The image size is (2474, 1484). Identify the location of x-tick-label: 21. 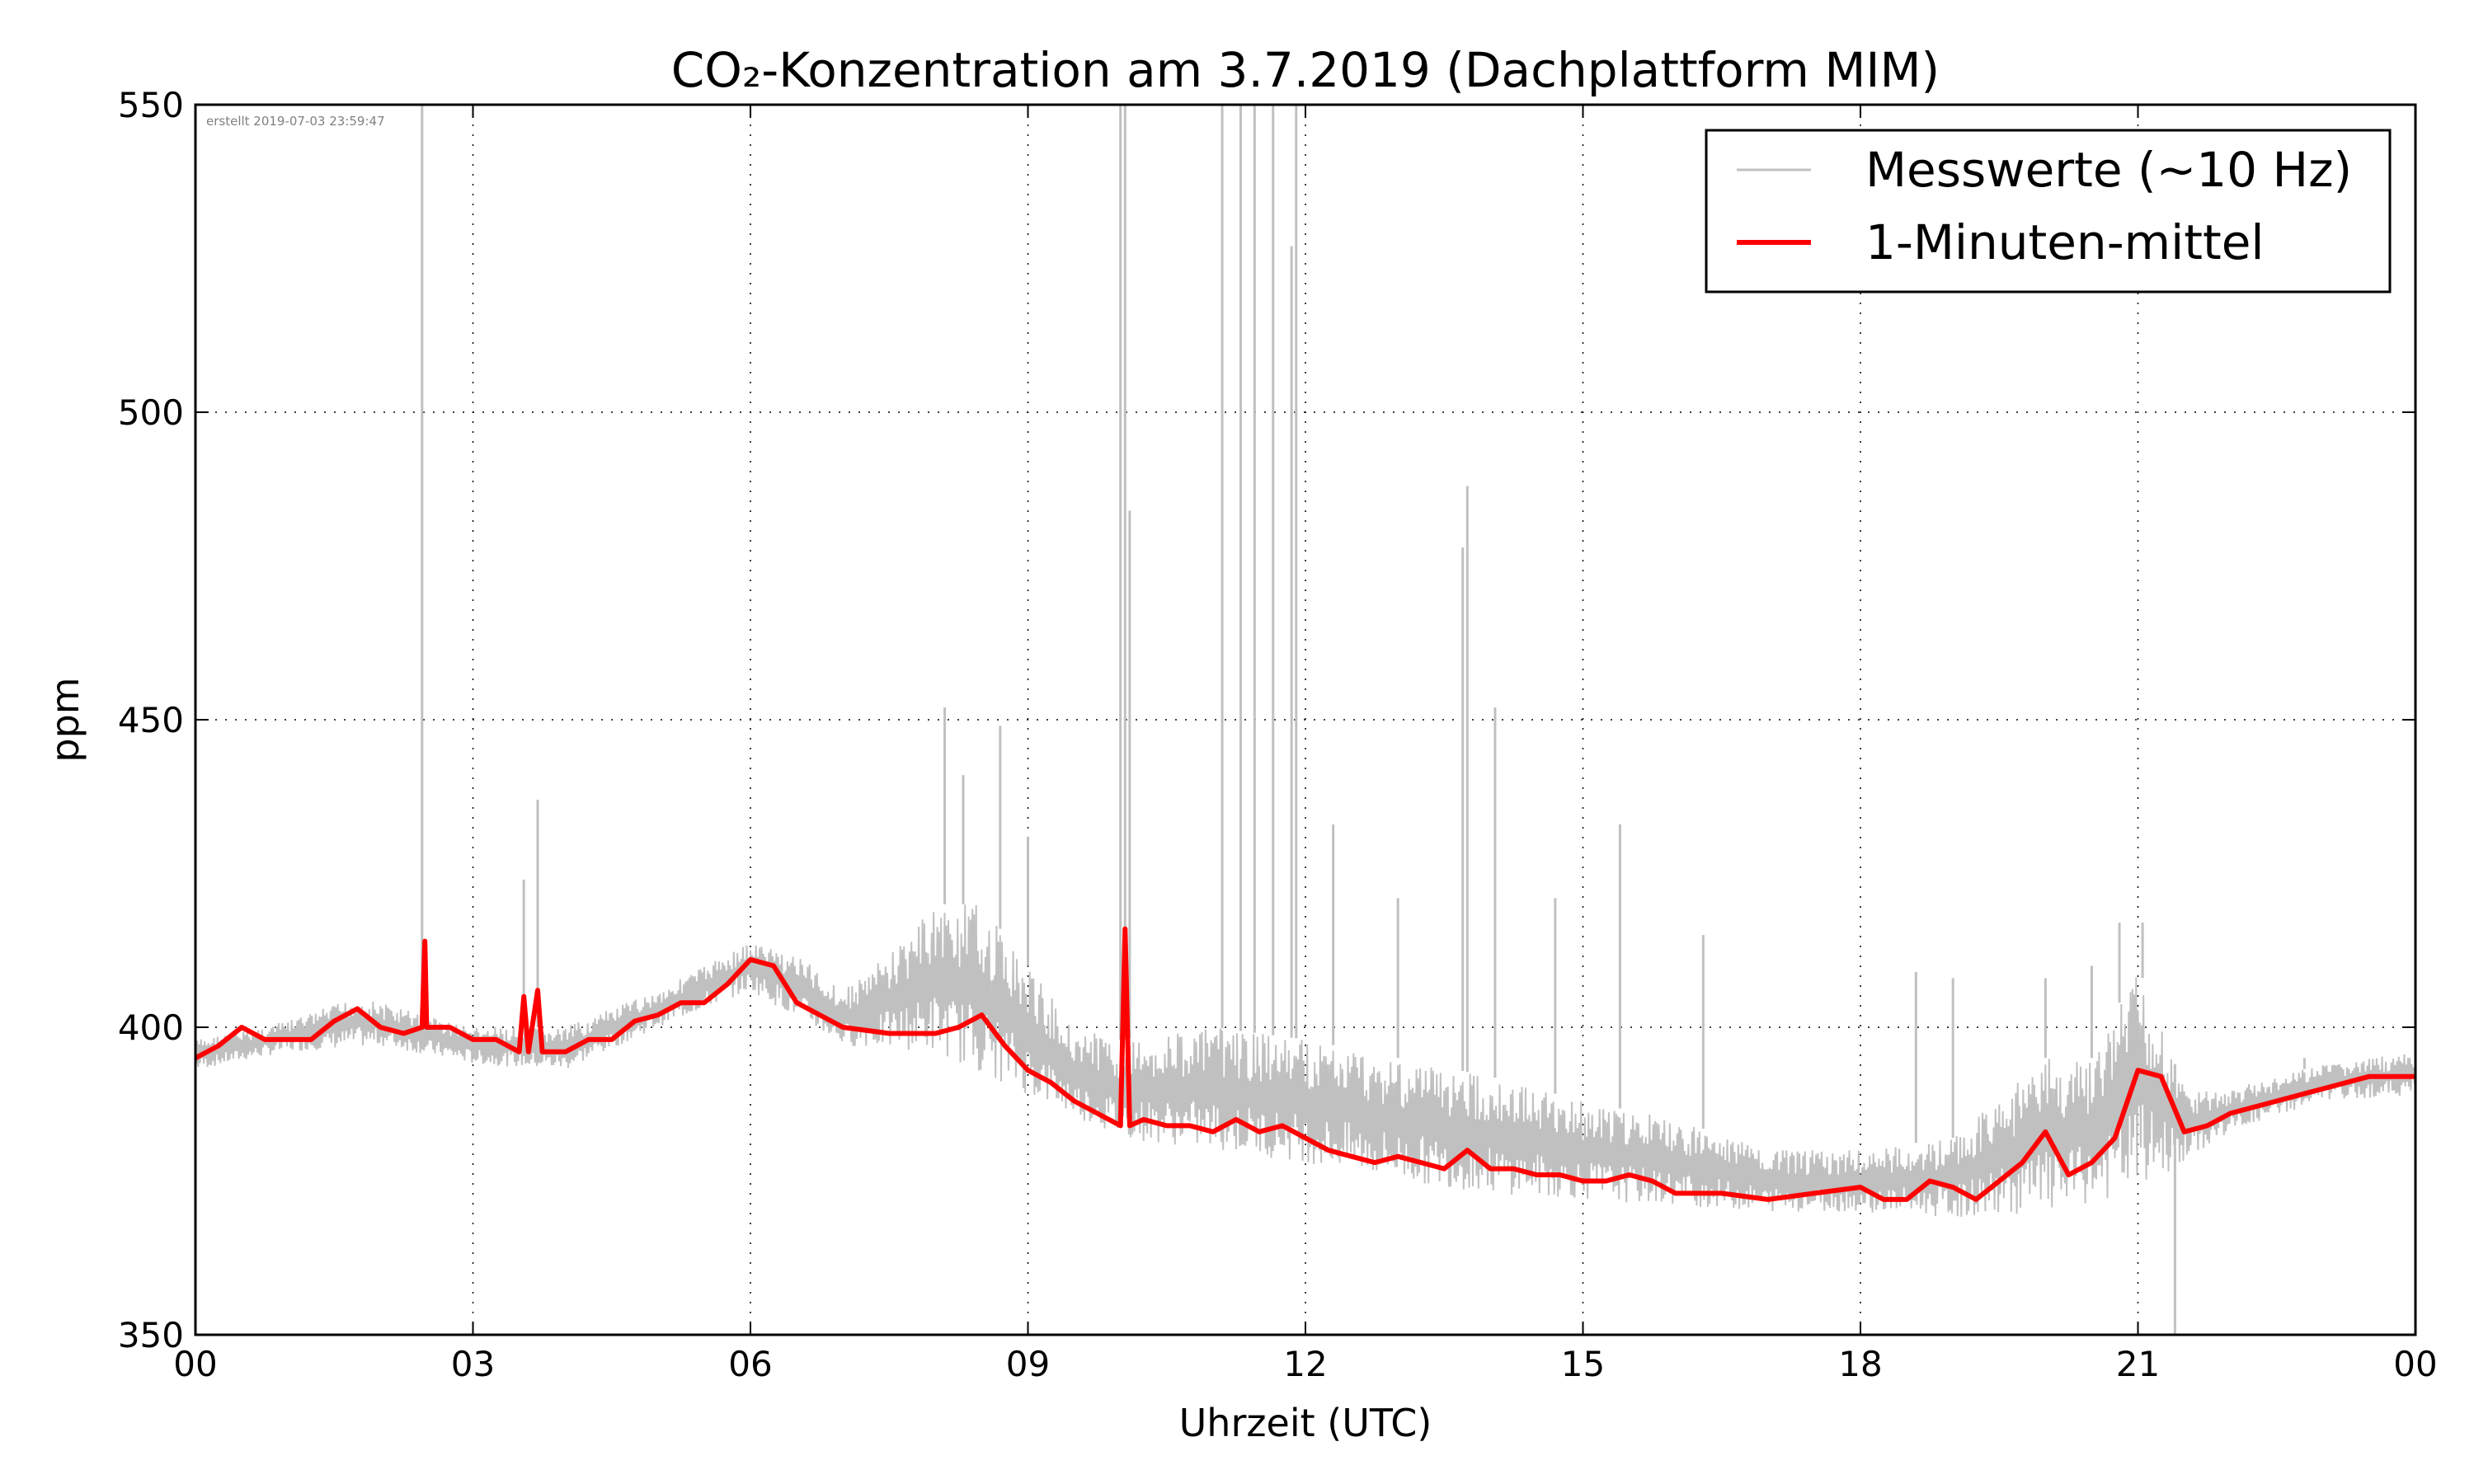
(2138, 1364).